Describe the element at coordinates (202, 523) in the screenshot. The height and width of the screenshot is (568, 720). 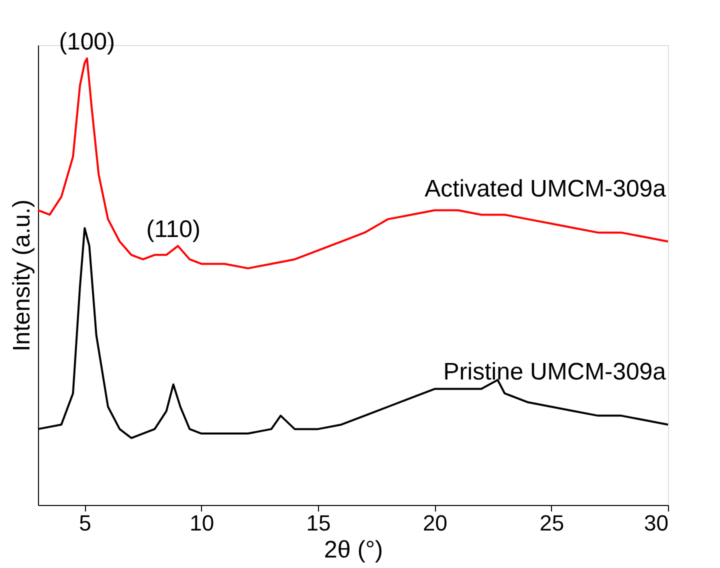
I see `x-tick-label: 10` at that location.